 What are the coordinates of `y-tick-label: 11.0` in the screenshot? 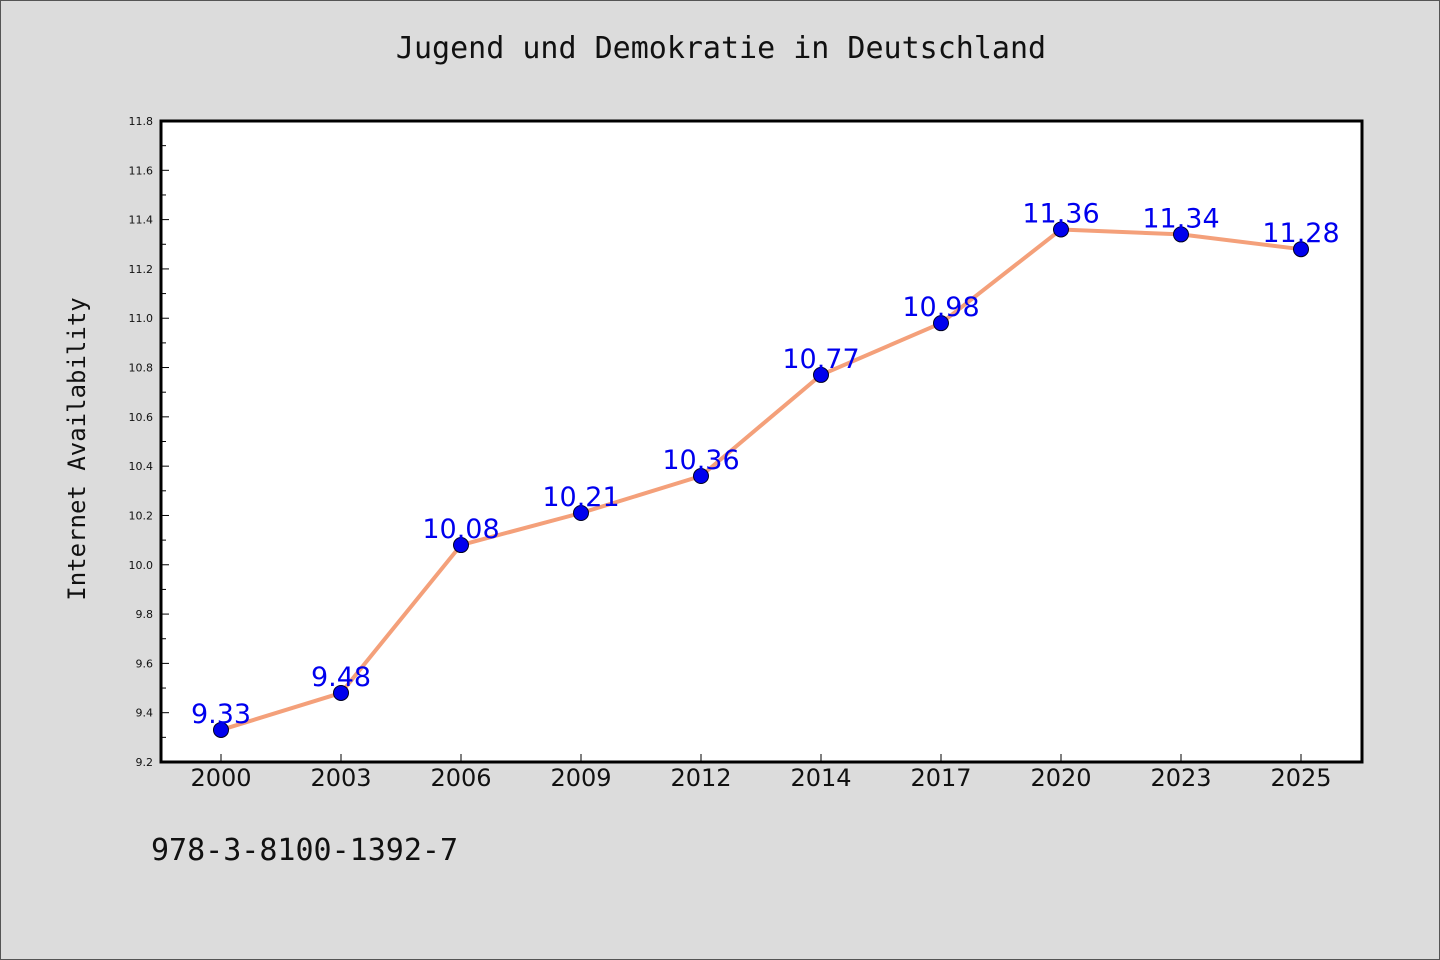 It's located at (141, 318).